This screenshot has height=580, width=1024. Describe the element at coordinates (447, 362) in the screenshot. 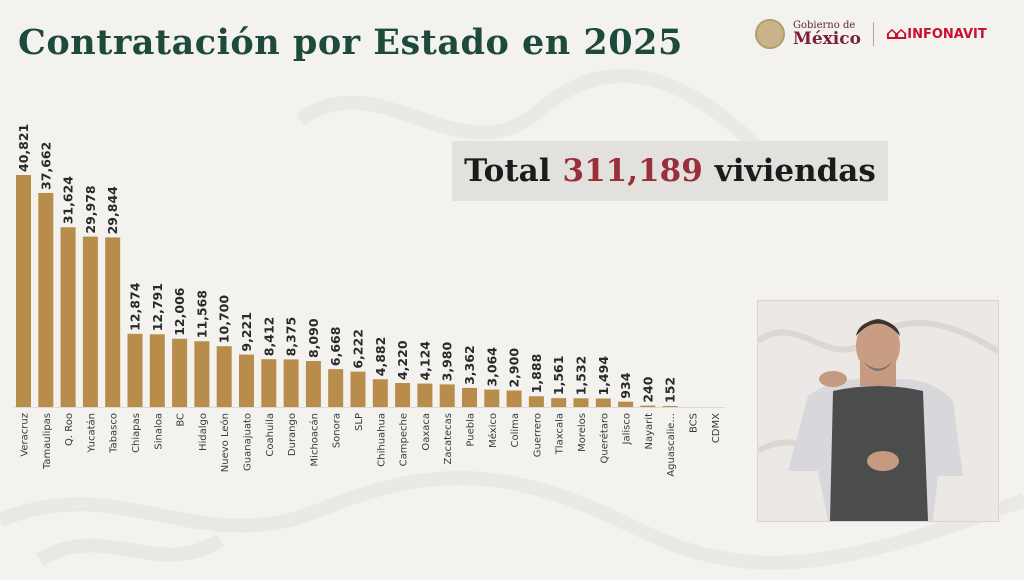

I see `value-label-19: 3,980` at that location.